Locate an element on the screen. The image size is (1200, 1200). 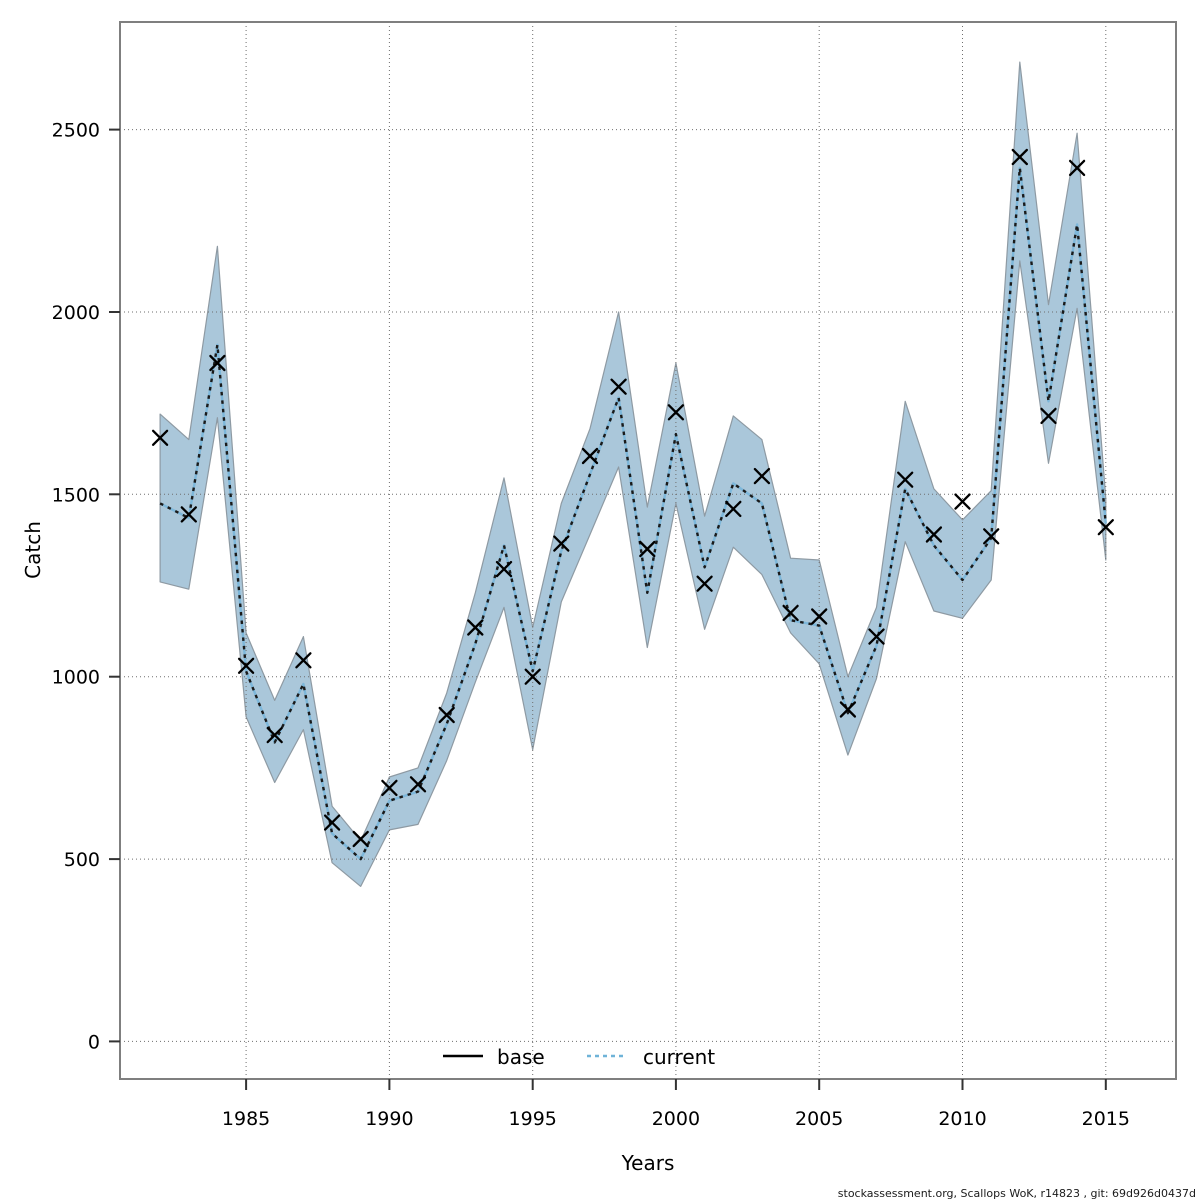
x-tick-label: 1985 is located at coordinates (246, 1119).